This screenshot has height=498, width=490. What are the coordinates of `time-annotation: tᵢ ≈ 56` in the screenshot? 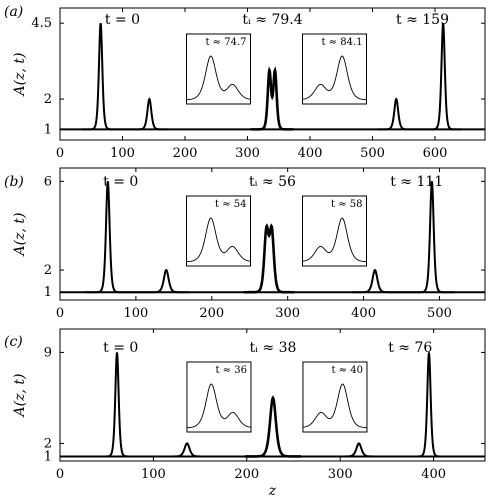 It's located at (272, 182).